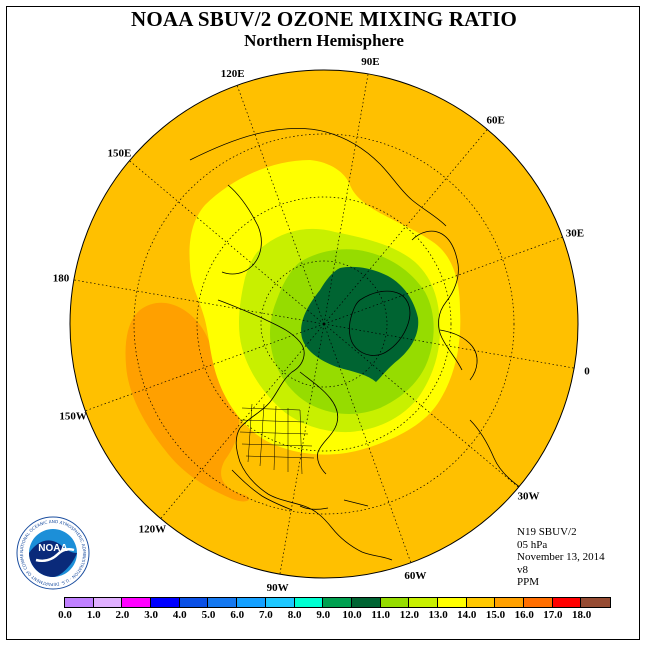 This screenshot has width=648, height=648. What do you see at coordinates (370, 62) in the screenshot?
I see `longitude-label: 90E` at bounding box center [370, 62].